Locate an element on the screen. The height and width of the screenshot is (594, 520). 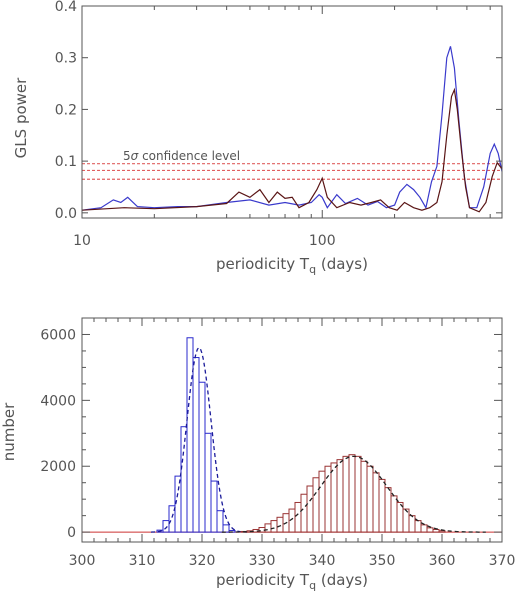
top-x-tick-label-0: 10 is located at coordinates (82, 241).